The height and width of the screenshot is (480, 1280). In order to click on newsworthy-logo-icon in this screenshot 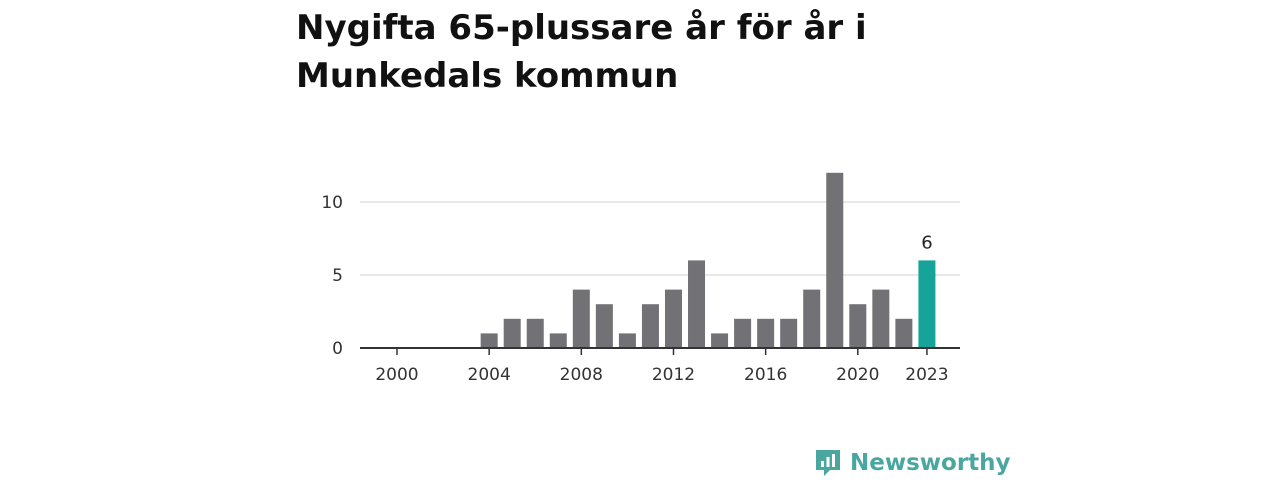, I will do `click(828, 463)`.